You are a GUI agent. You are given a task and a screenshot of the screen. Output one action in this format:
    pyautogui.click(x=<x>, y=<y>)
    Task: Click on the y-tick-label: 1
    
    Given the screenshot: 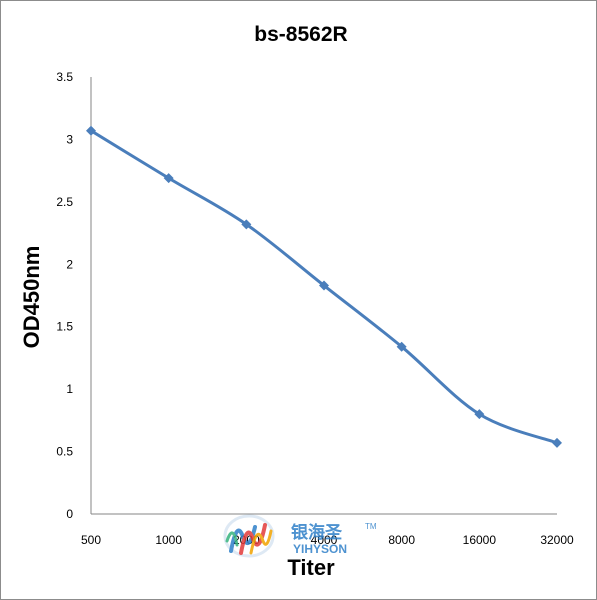 What is the action you would take?
    pyautogui.click(x=69, y=389)
    